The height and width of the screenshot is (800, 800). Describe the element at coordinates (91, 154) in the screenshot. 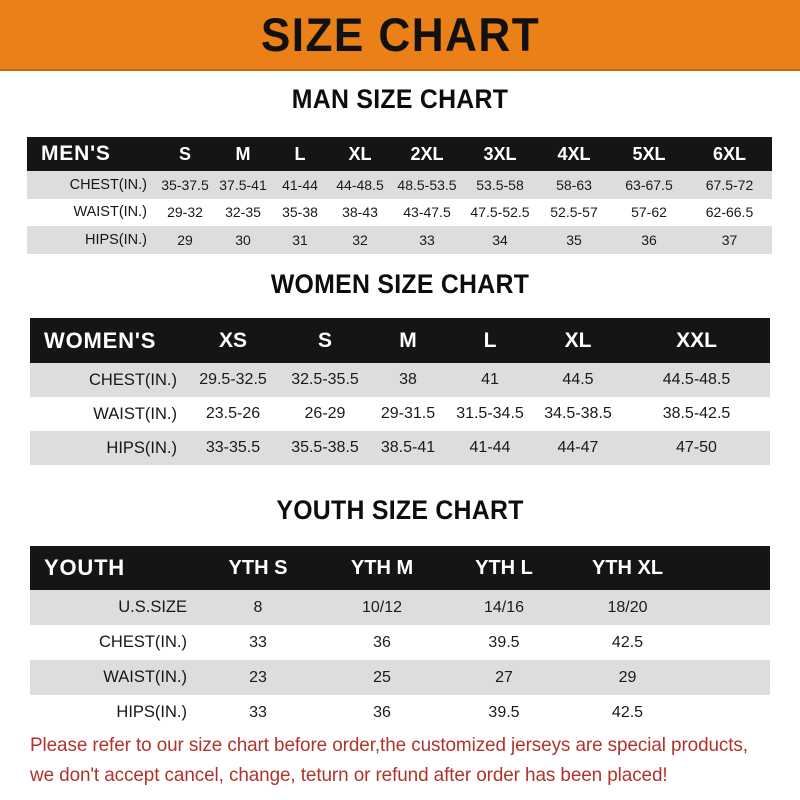

I see `men-corner-label: MEN'S` at that location.